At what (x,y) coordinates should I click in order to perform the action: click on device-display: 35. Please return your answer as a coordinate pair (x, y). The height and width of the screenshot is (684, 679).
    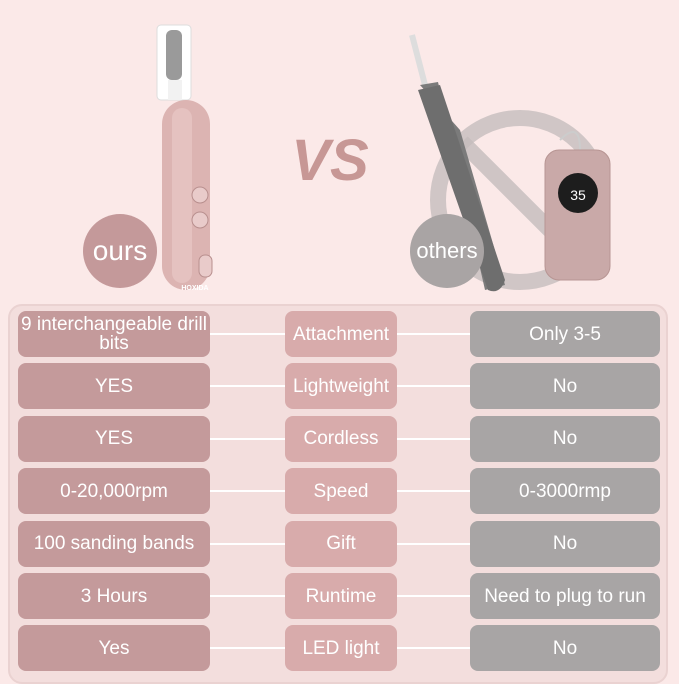
    Looking at the image, I should click on (578, 195).